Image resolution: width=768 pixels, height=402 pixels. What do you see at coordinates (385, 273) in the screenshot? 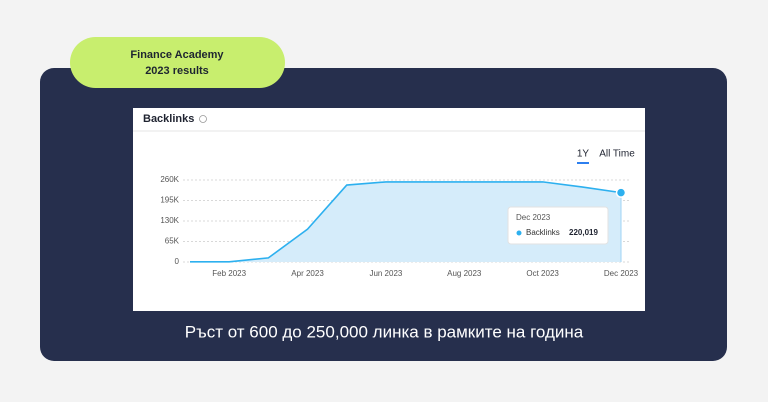
I see `x-tick-label: Jun 2023` at bounding box center [385, 273].